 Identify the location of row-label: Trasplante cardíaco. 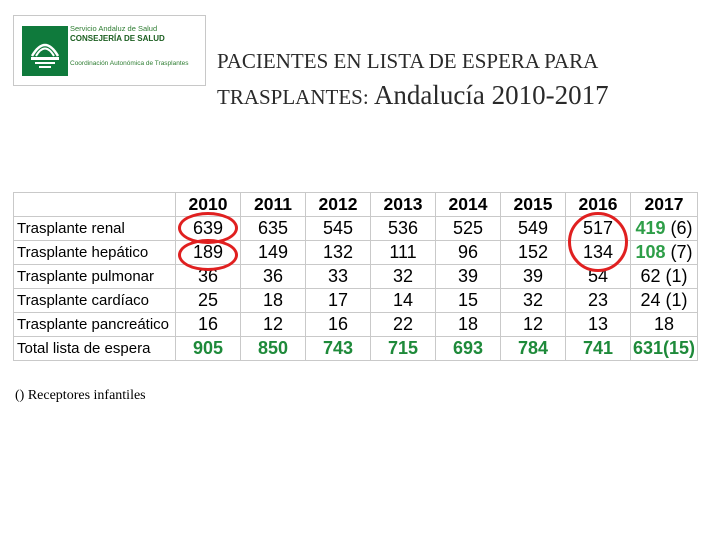
(94, 300).